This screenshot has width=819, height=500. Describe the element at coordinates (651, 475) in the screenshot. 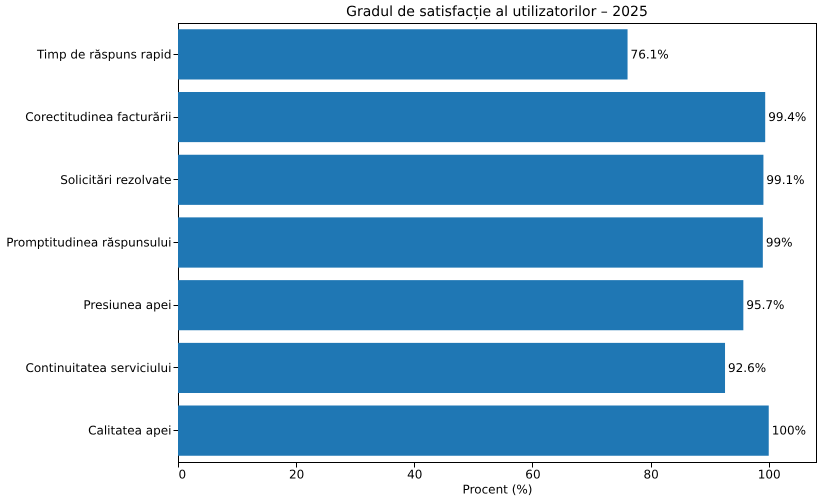

I see `x-tick-label: 80` at that location.